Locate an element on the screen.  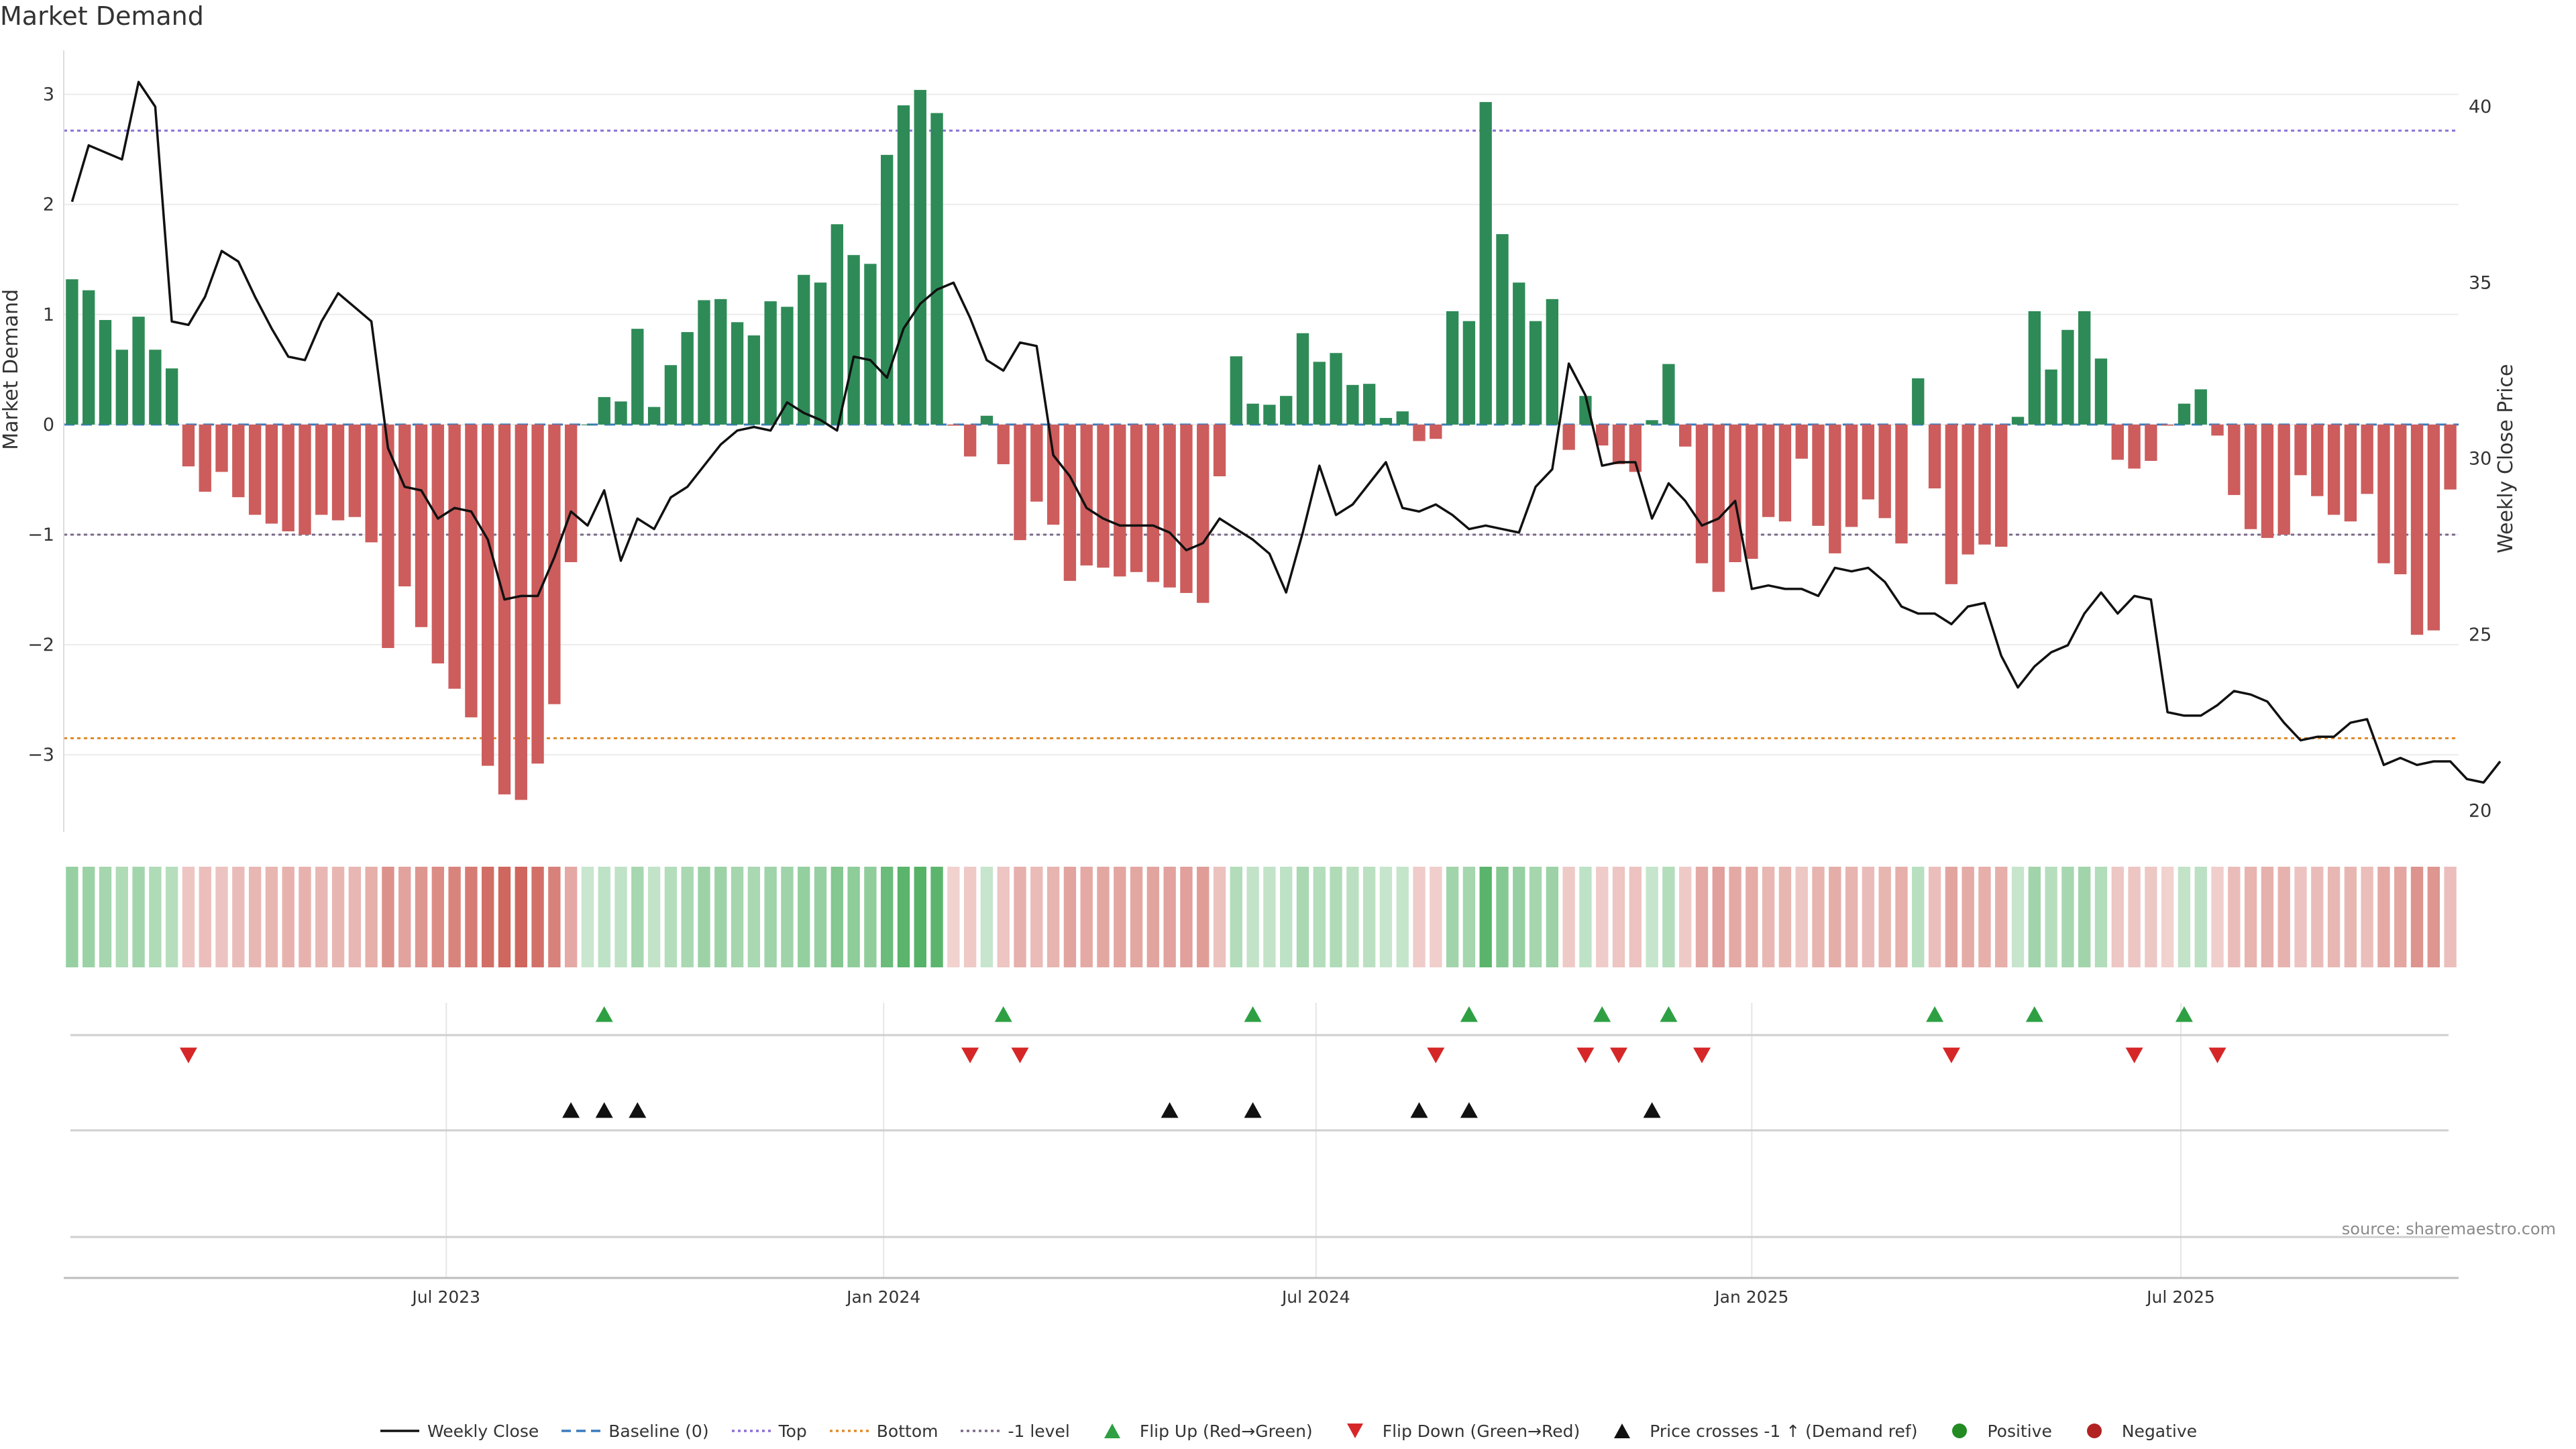
legend-label: Bottom is located at coordinates (907, 1431).